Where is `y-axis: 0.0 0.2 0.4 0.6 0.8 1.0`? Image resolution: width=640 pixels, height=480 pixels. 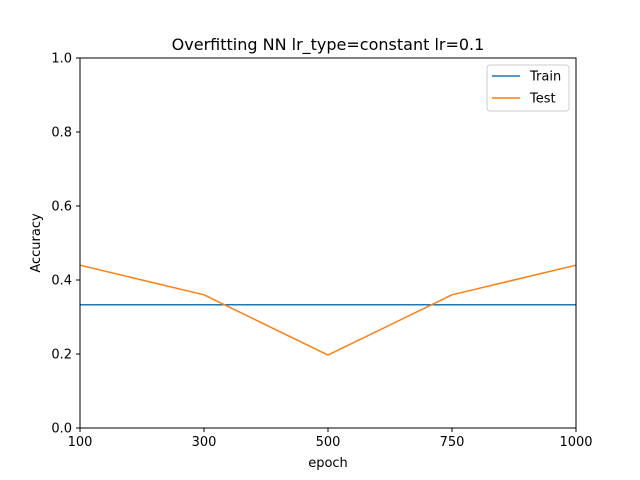 y-axis: 0.0 0.2 0.4 0.6 0.8 1.0 is located at coordinates (65, 244).